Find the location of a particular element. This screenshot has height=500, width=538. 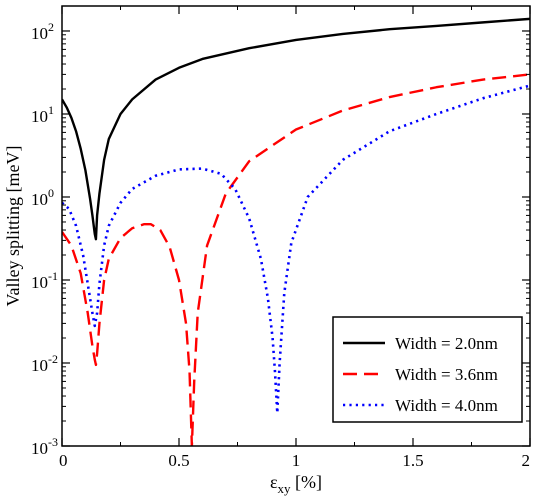

x-axis-label-subscript: xy is located at coordinates (285, 488).